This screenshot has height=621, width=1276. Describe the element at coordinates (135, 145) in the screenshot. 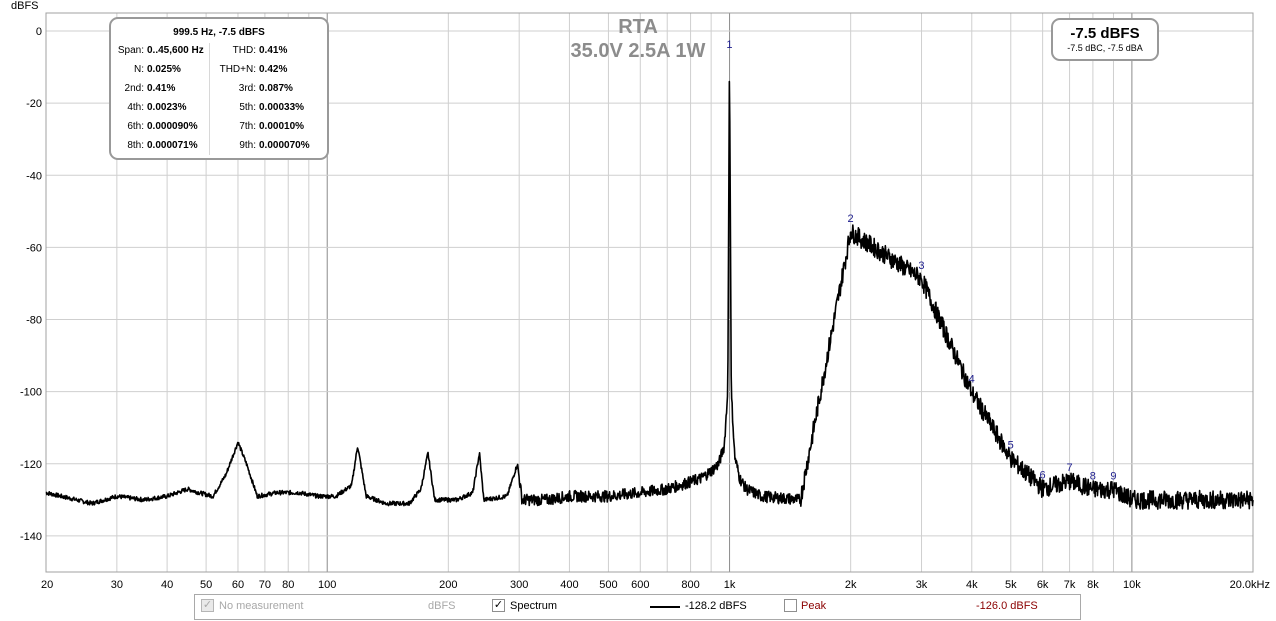

I see `stats-label: 8th:` at that location.